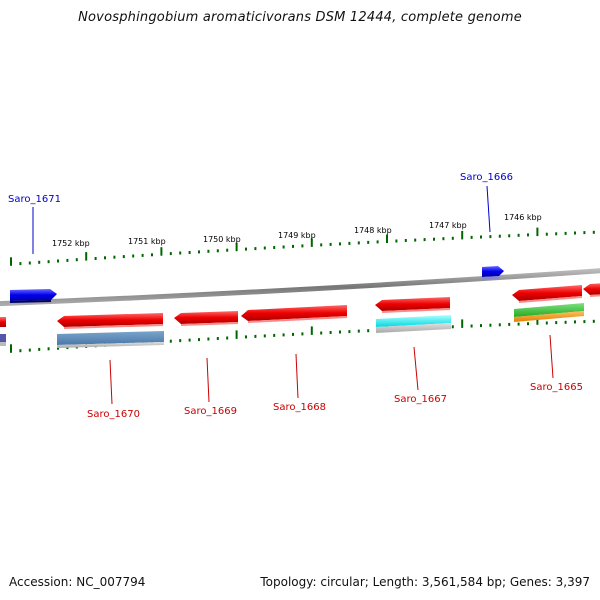 Image resolution: width=600 pixels, height=600 pixels. Describe the element at coordinates (556, 387) in the screenshot. I see `label-saro-1665: Saro_1665` at that location.